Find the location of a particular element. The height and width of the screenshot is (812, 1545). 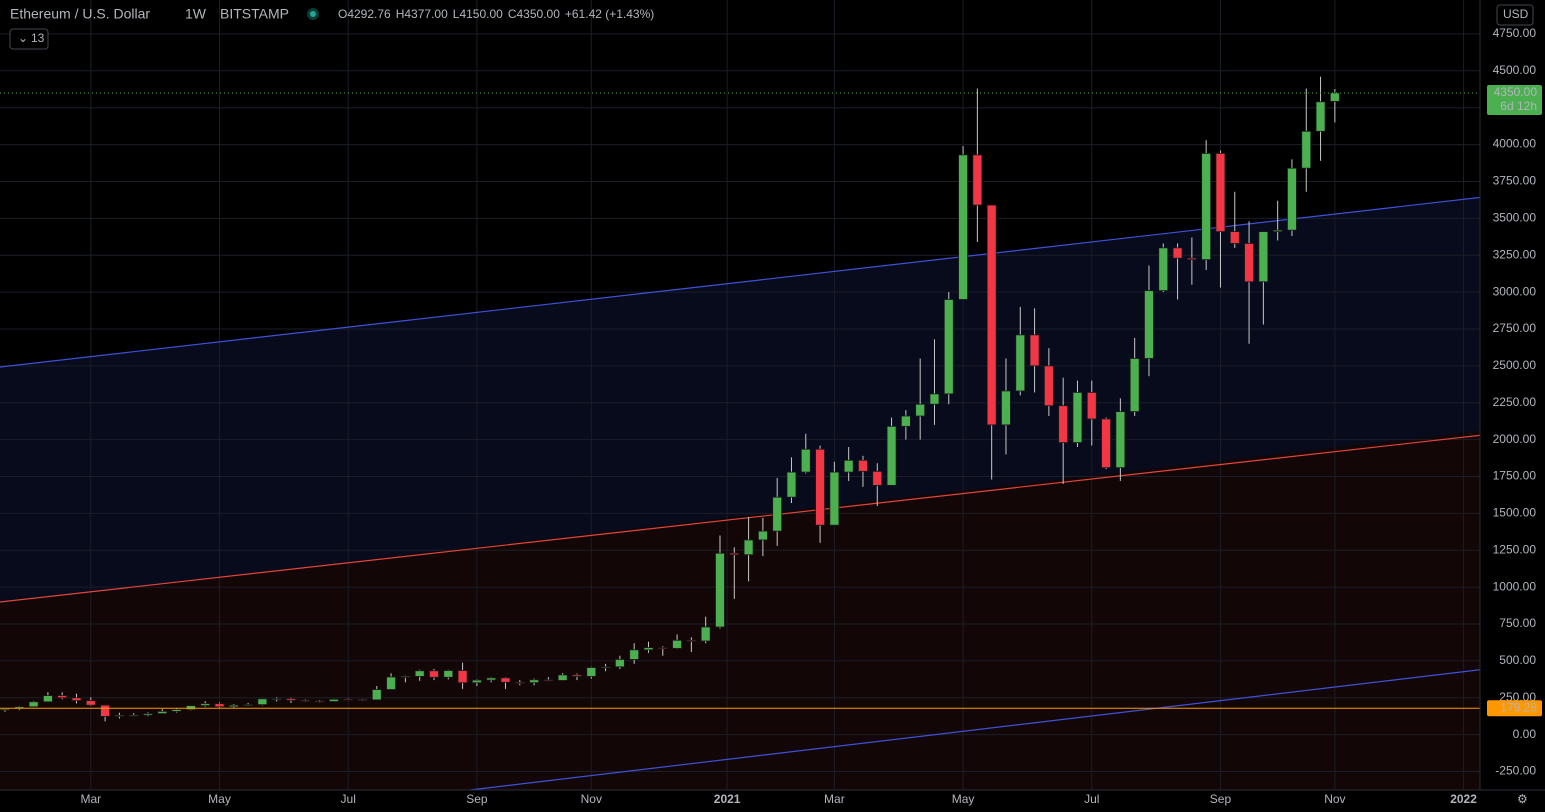

y-tick-label: 1750.00 is located at coordinates (1515, 476).